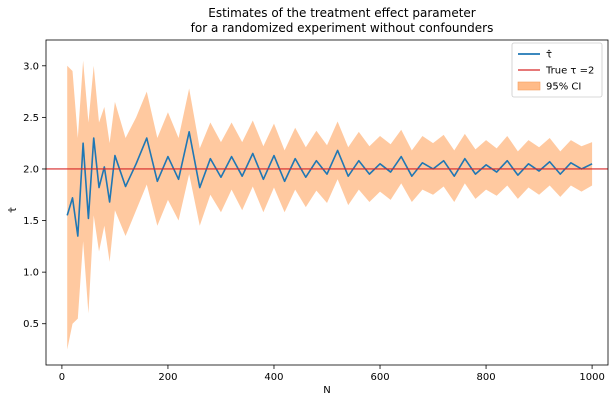 This screenshot has width=613, height=402. What do you see at coordinates (569, 71) in the screenshot?
I see `legend-label: True τ =2` at bounding box center [569, 71].